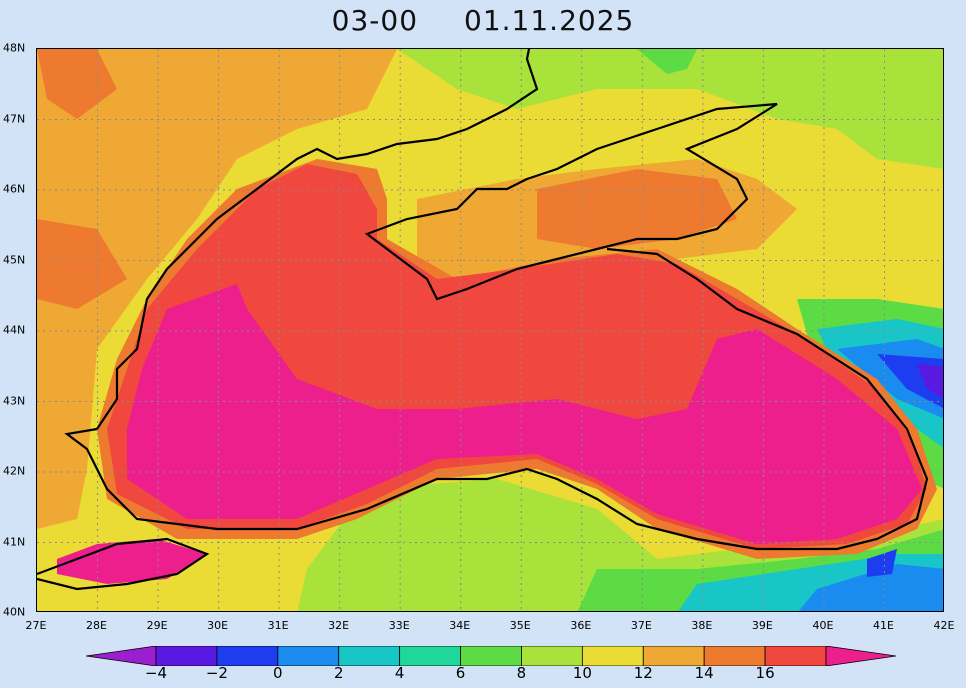 The height and width of the screenshot is (688, 966). I want to click on y-tick-label: 46N, so click(14, 189).